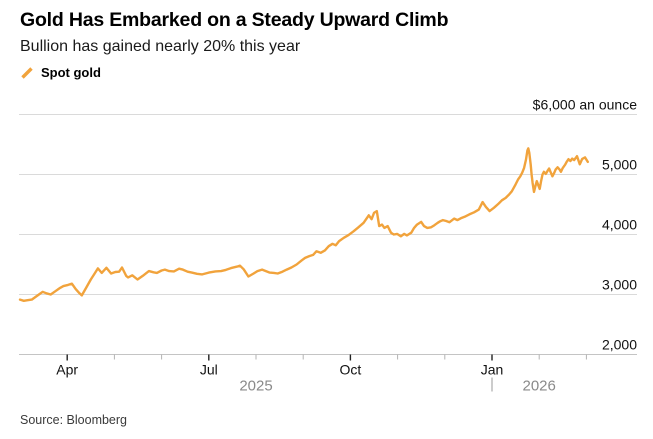 The image size is (653, 439). Describe the element at coordinates (74, 420) in the screenshot. I see `source-note: Source: Bloomberg` at that location.